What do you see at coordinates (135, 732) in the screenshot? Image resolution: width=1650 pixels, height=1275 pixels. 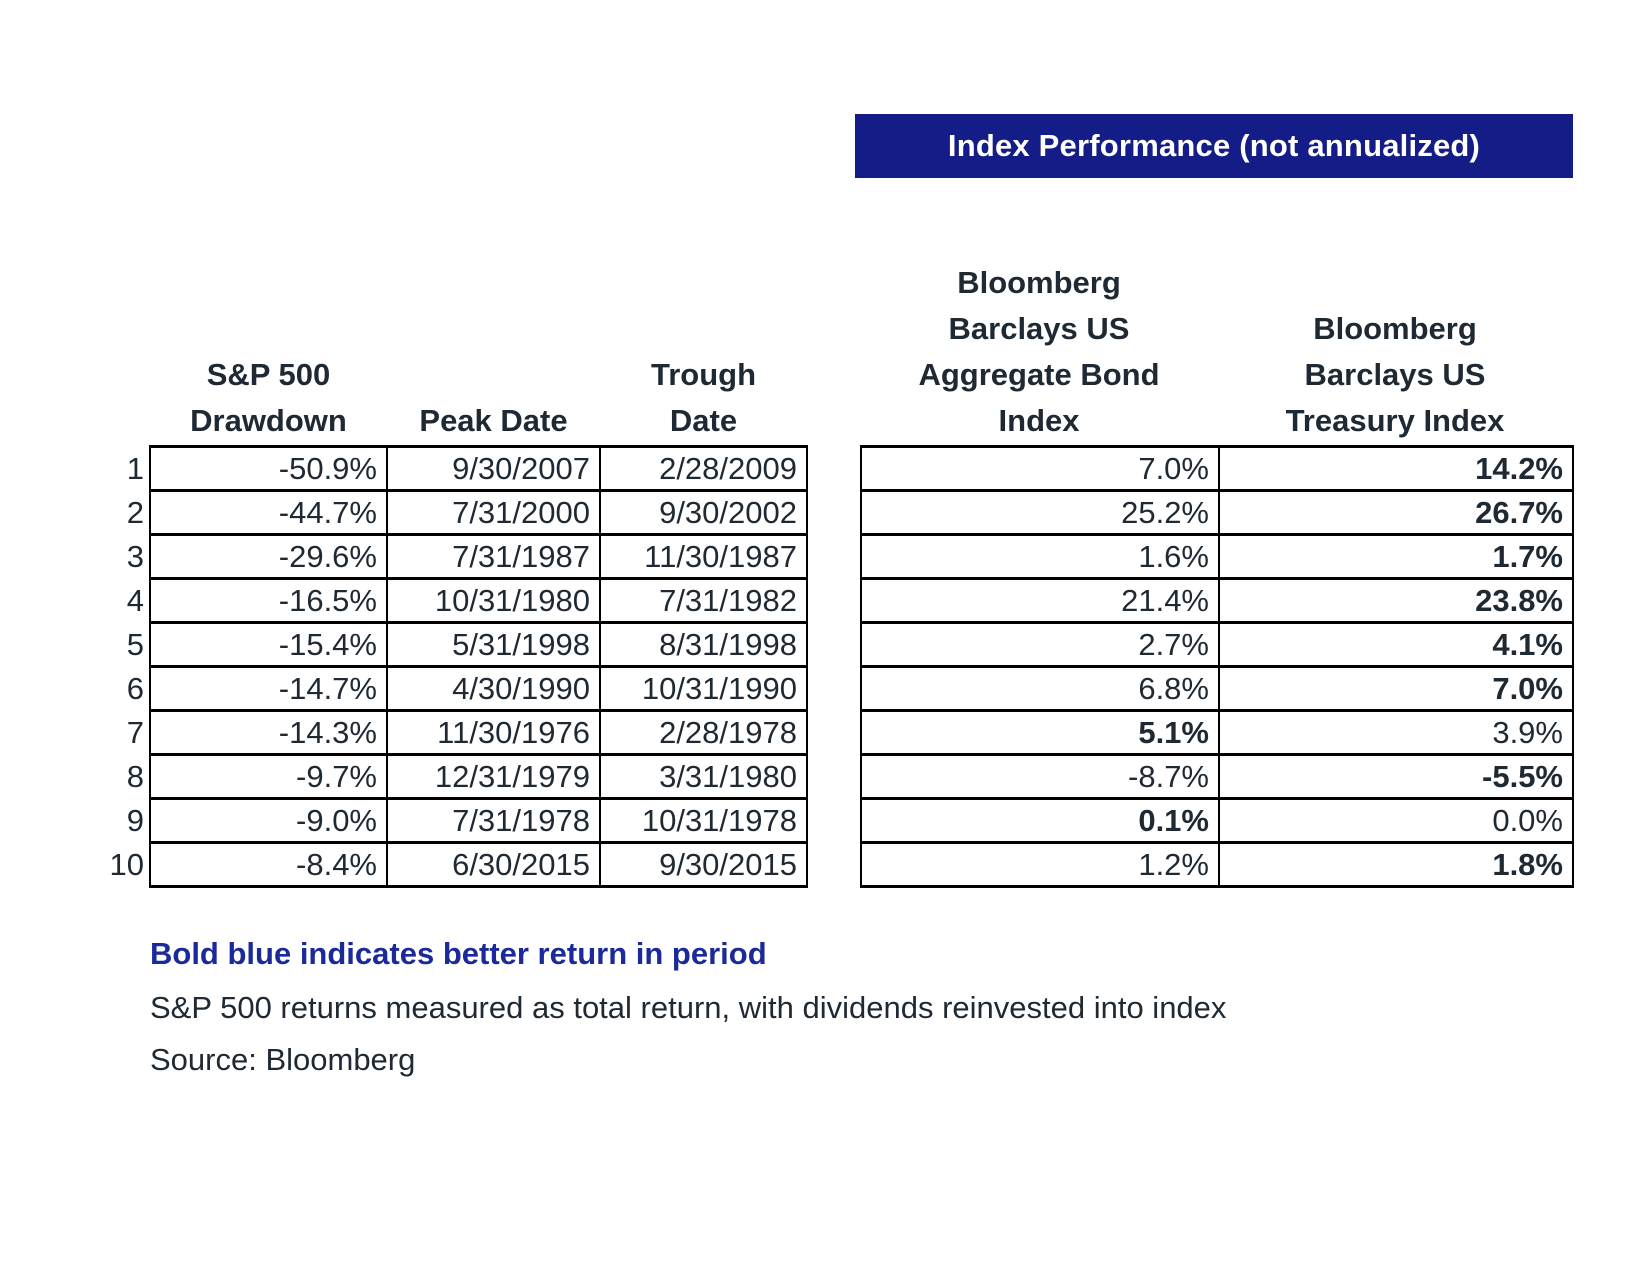 I see `row-rank: 7` at bounding box center [135, 732].